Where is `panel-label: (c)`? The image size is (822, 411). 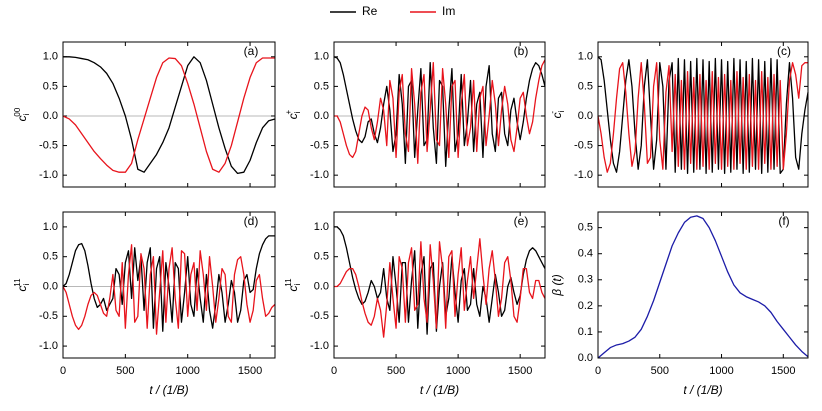 panel-label: (c) is located at coordinates (784, 51).